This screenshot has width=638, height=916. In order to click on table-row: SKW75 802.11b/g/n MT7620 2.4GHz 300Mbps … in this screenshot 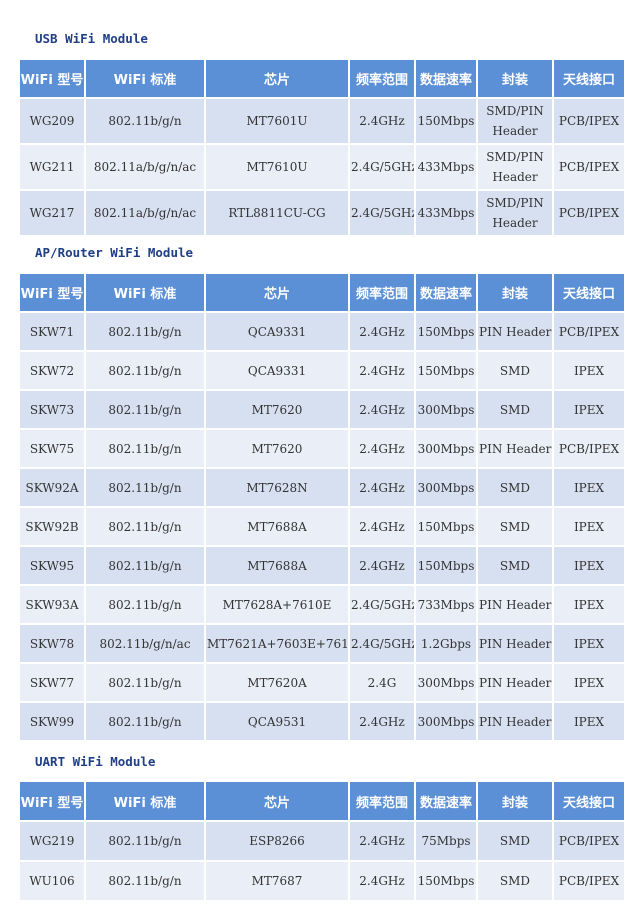, I will do `click(322, 448)`.